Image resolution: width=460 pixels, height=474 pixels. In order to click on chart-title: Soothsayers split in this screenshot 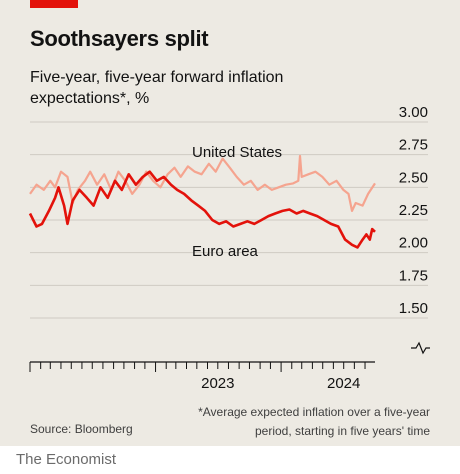, I will do `click(119, 38)`.